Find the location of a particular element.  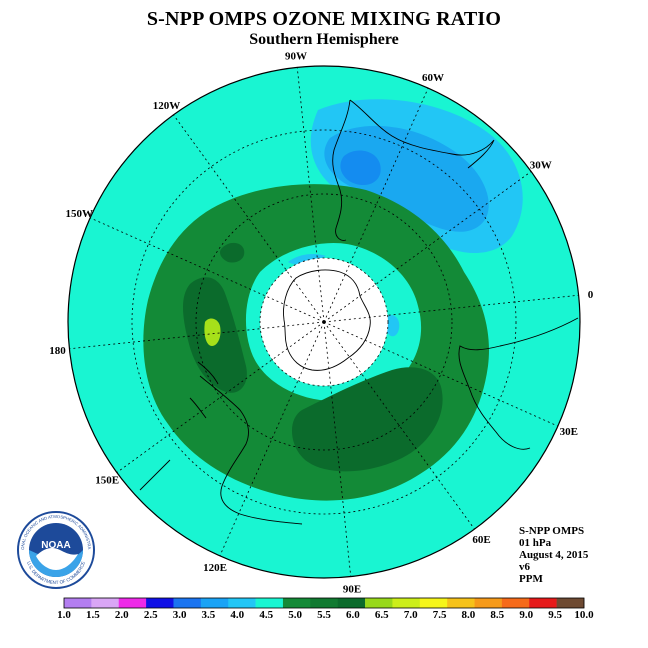

map-subtitle: Southern Hemisphere is located at coordinates (324, 39).